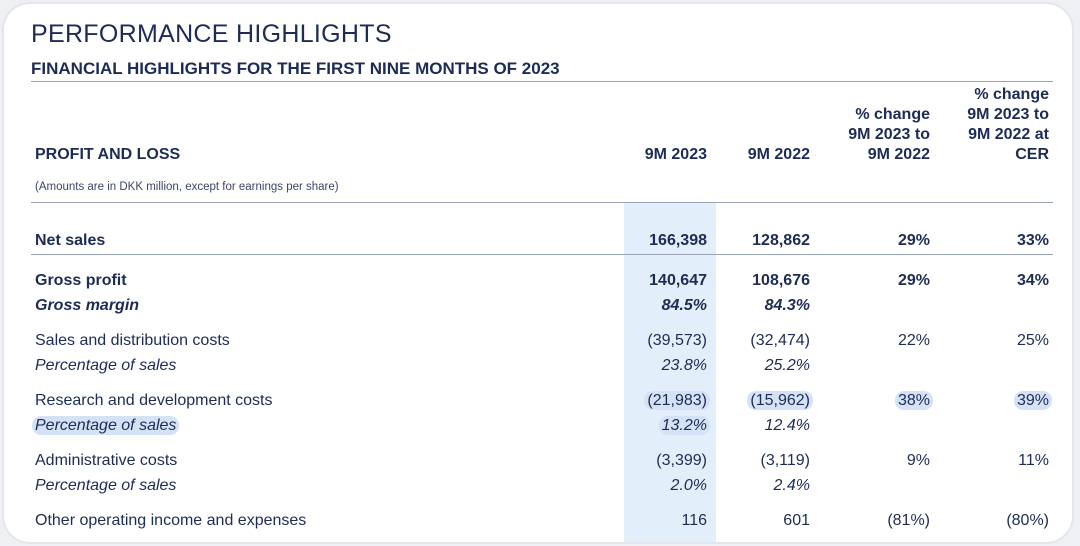  What do you see at coordinates (1027, 520) in the screenshot?
I see `other-operating-change-cer: (80%)` at bounding box center [1027, 520].